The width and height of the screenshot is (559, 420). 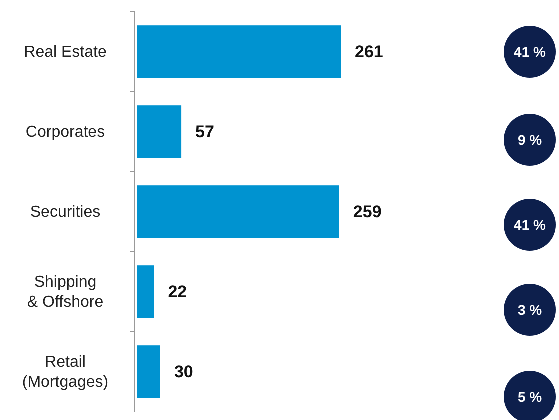 I want to click on text: 9 %, so click(x=530, y=140).